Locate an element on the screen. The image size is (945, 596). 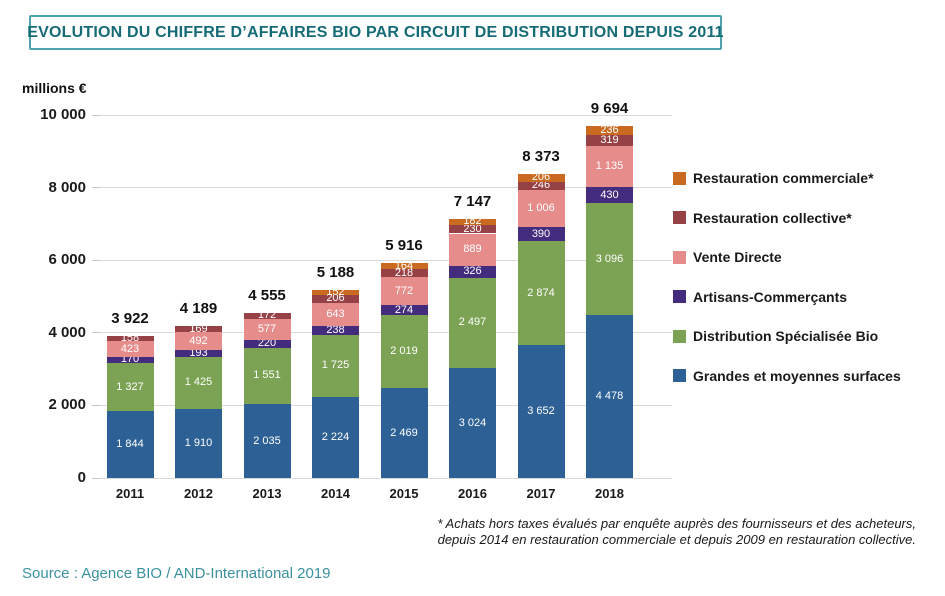
bar-2011: 1 844 1 327 170 423 158 is located at coordinates (130, 296).